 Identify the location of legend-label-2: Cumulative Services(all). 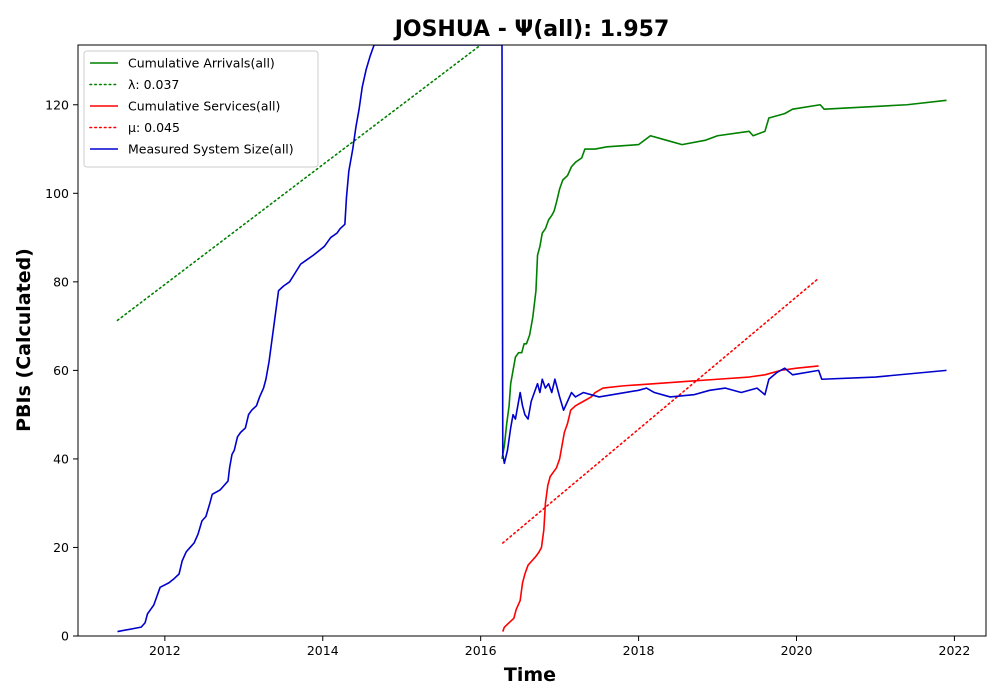
(204, 106).